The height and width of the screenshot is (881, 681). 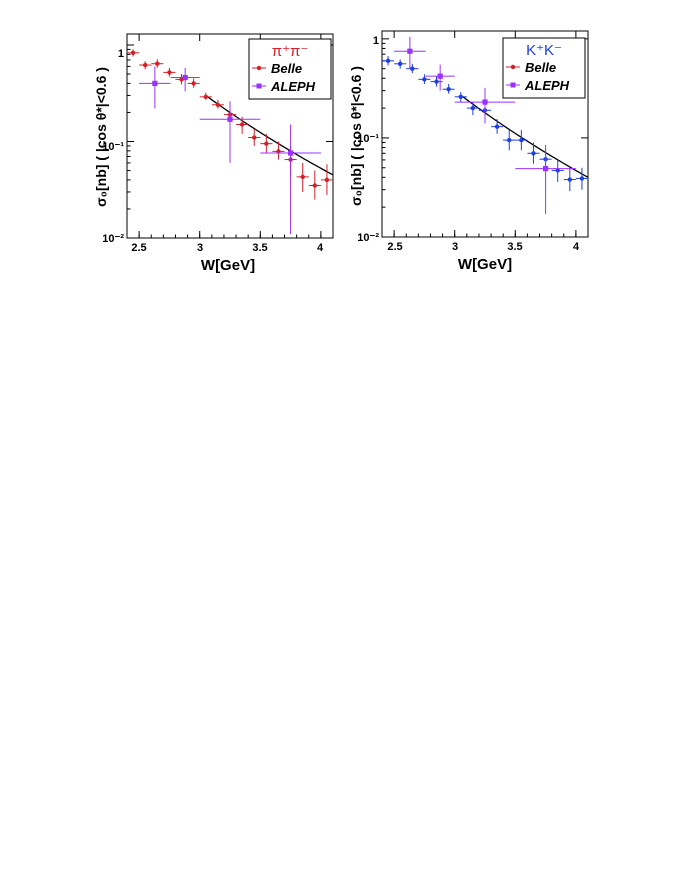 I want to click on pipi-xtick-3.5: 3.5, so click(x=259, y=248).